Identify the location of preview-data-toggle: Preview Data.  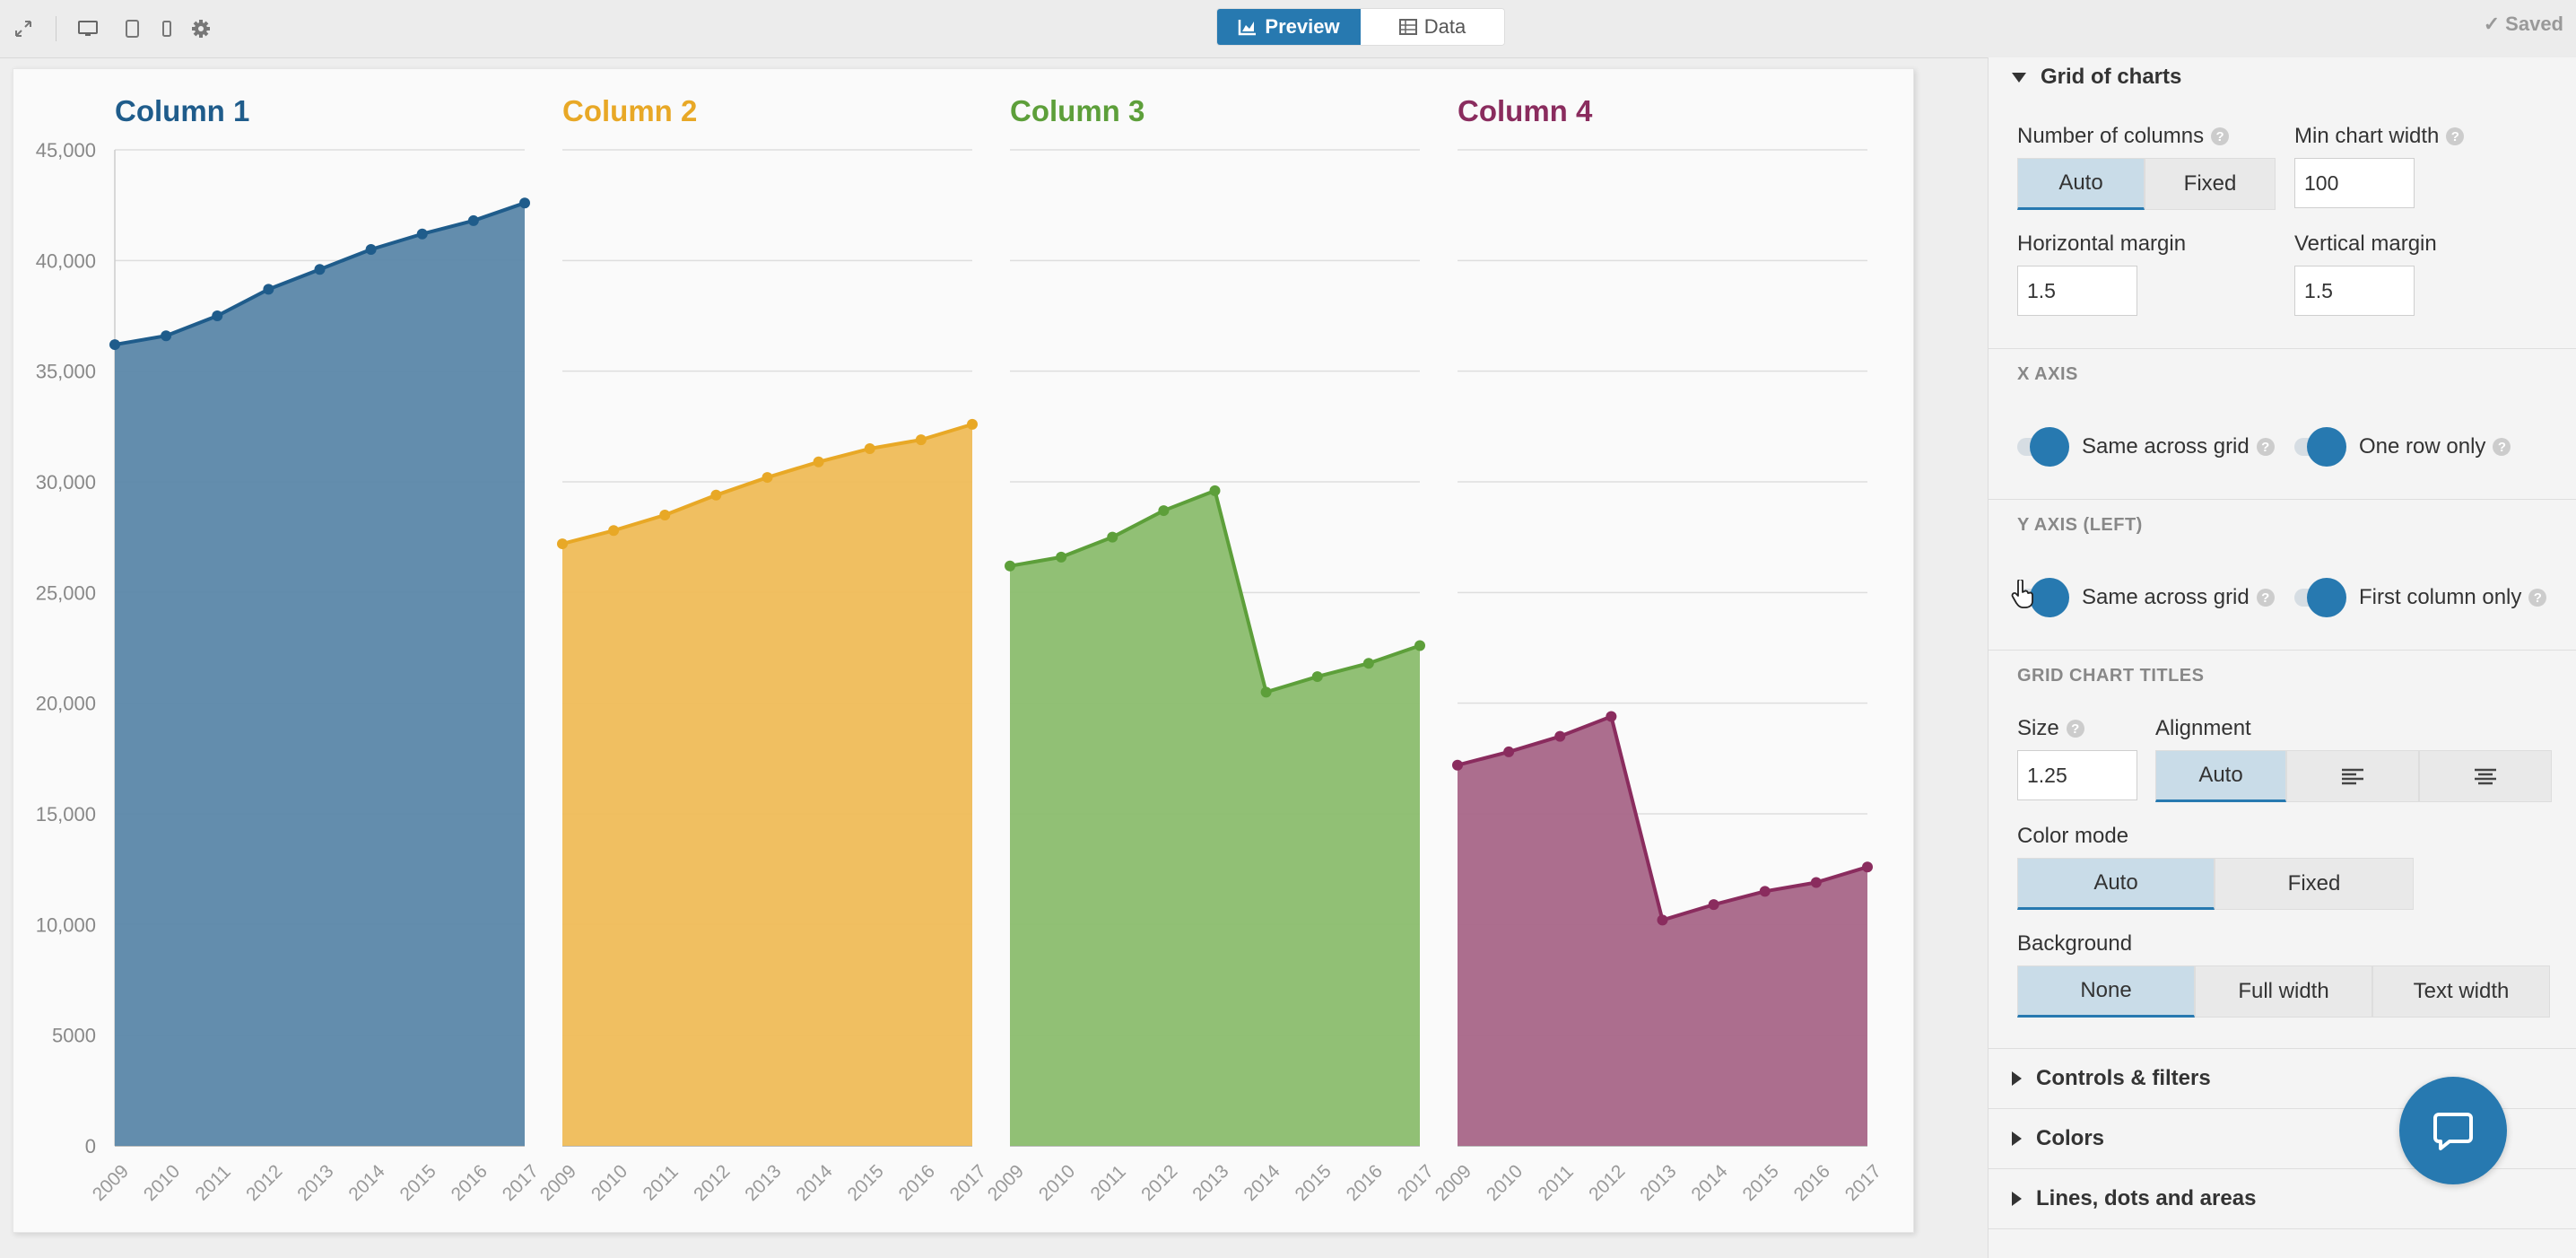
(1360, 27).